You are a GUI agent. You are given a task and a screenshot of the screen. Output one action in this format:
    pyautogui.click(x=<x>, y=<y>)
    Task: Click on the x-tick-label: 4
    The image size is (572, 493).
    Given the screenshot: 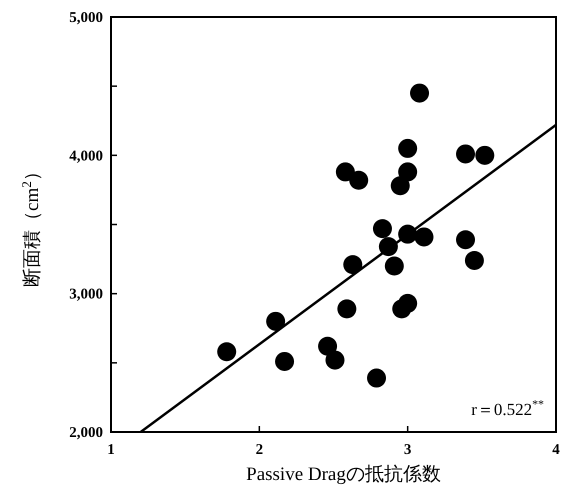 What is the action you would take?
    pyautogui.click(x=556, y=450)
    